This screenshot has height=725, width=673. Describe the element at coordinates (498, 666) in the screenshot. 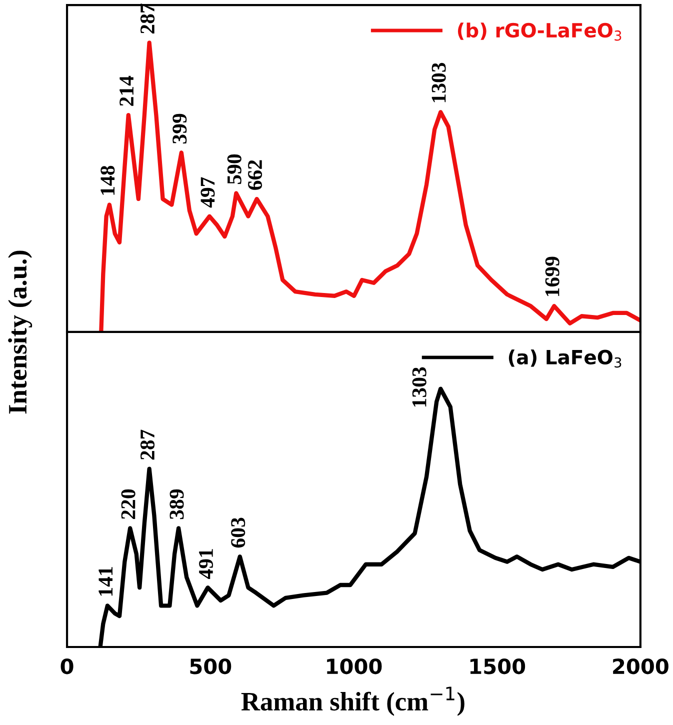

I see `x-tick-label: 1500` at that location.